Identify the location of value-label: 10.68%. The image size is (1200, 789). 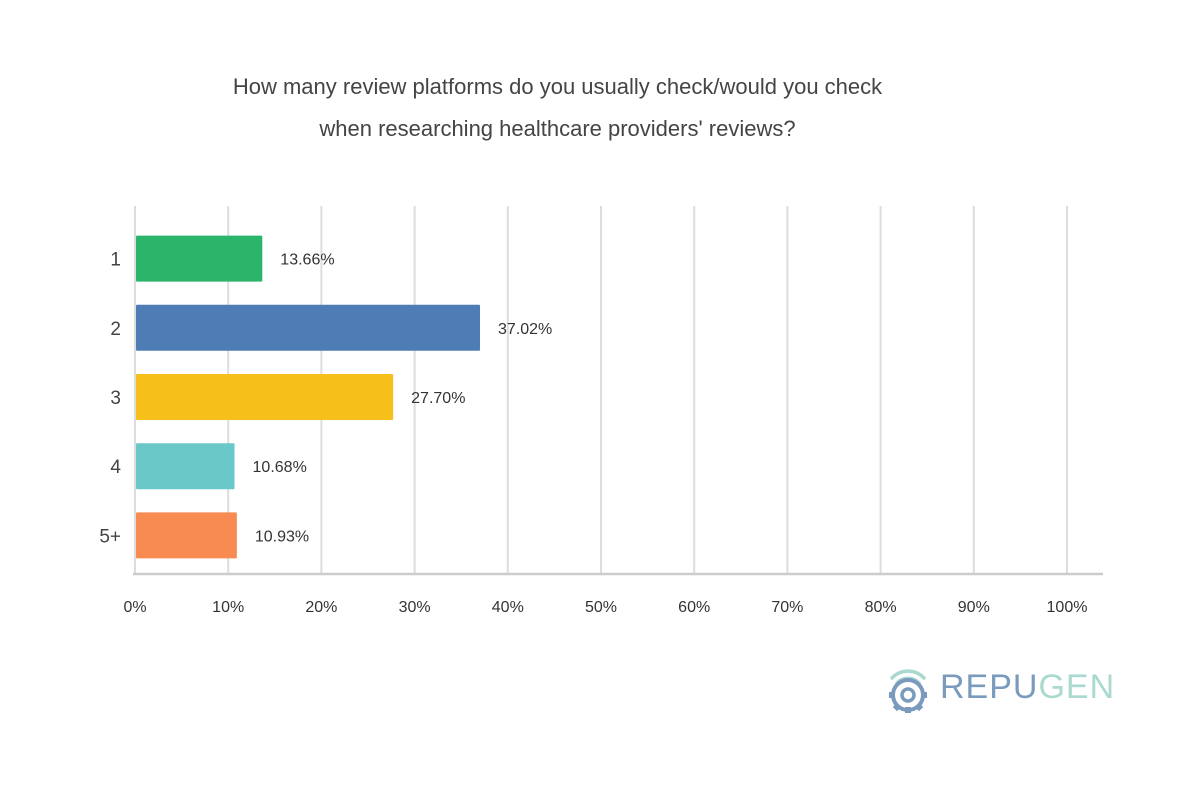
(280, 467).